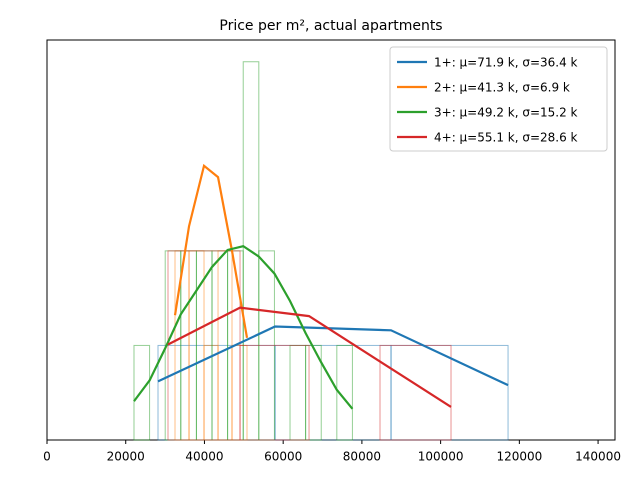 The height and width of the screenshot is (480, 640). I want to click on x-tick-label: 140000, so click(598, 457).